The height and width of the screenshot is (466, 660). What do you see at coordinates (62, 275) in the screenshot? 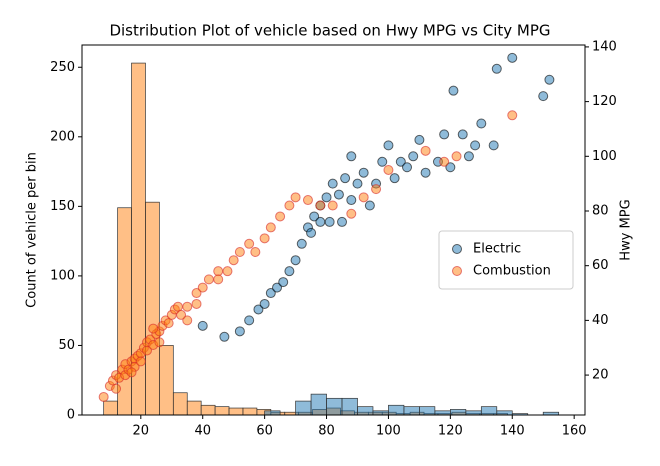
I see `y-tick-label: 100` at bounding box center [62, 275].